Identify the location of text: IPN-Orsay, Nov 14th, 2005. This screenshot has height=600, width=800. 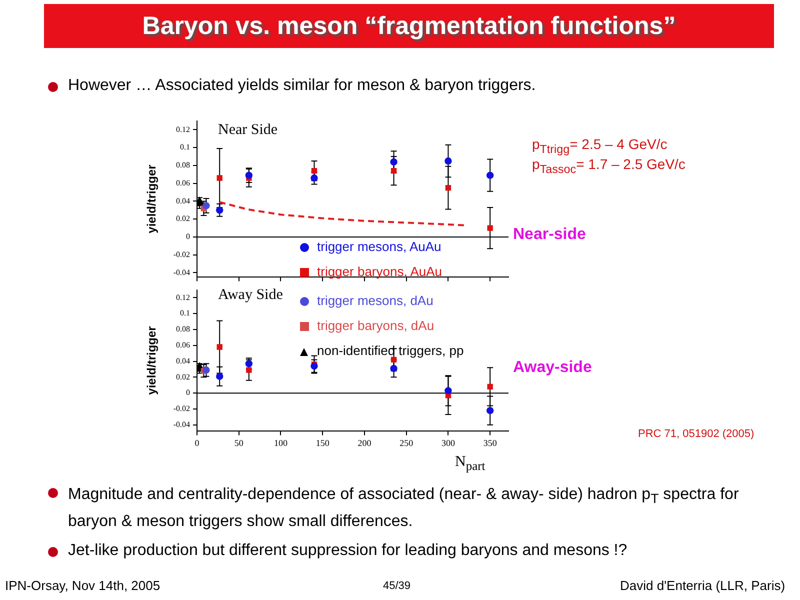
(82, 585).